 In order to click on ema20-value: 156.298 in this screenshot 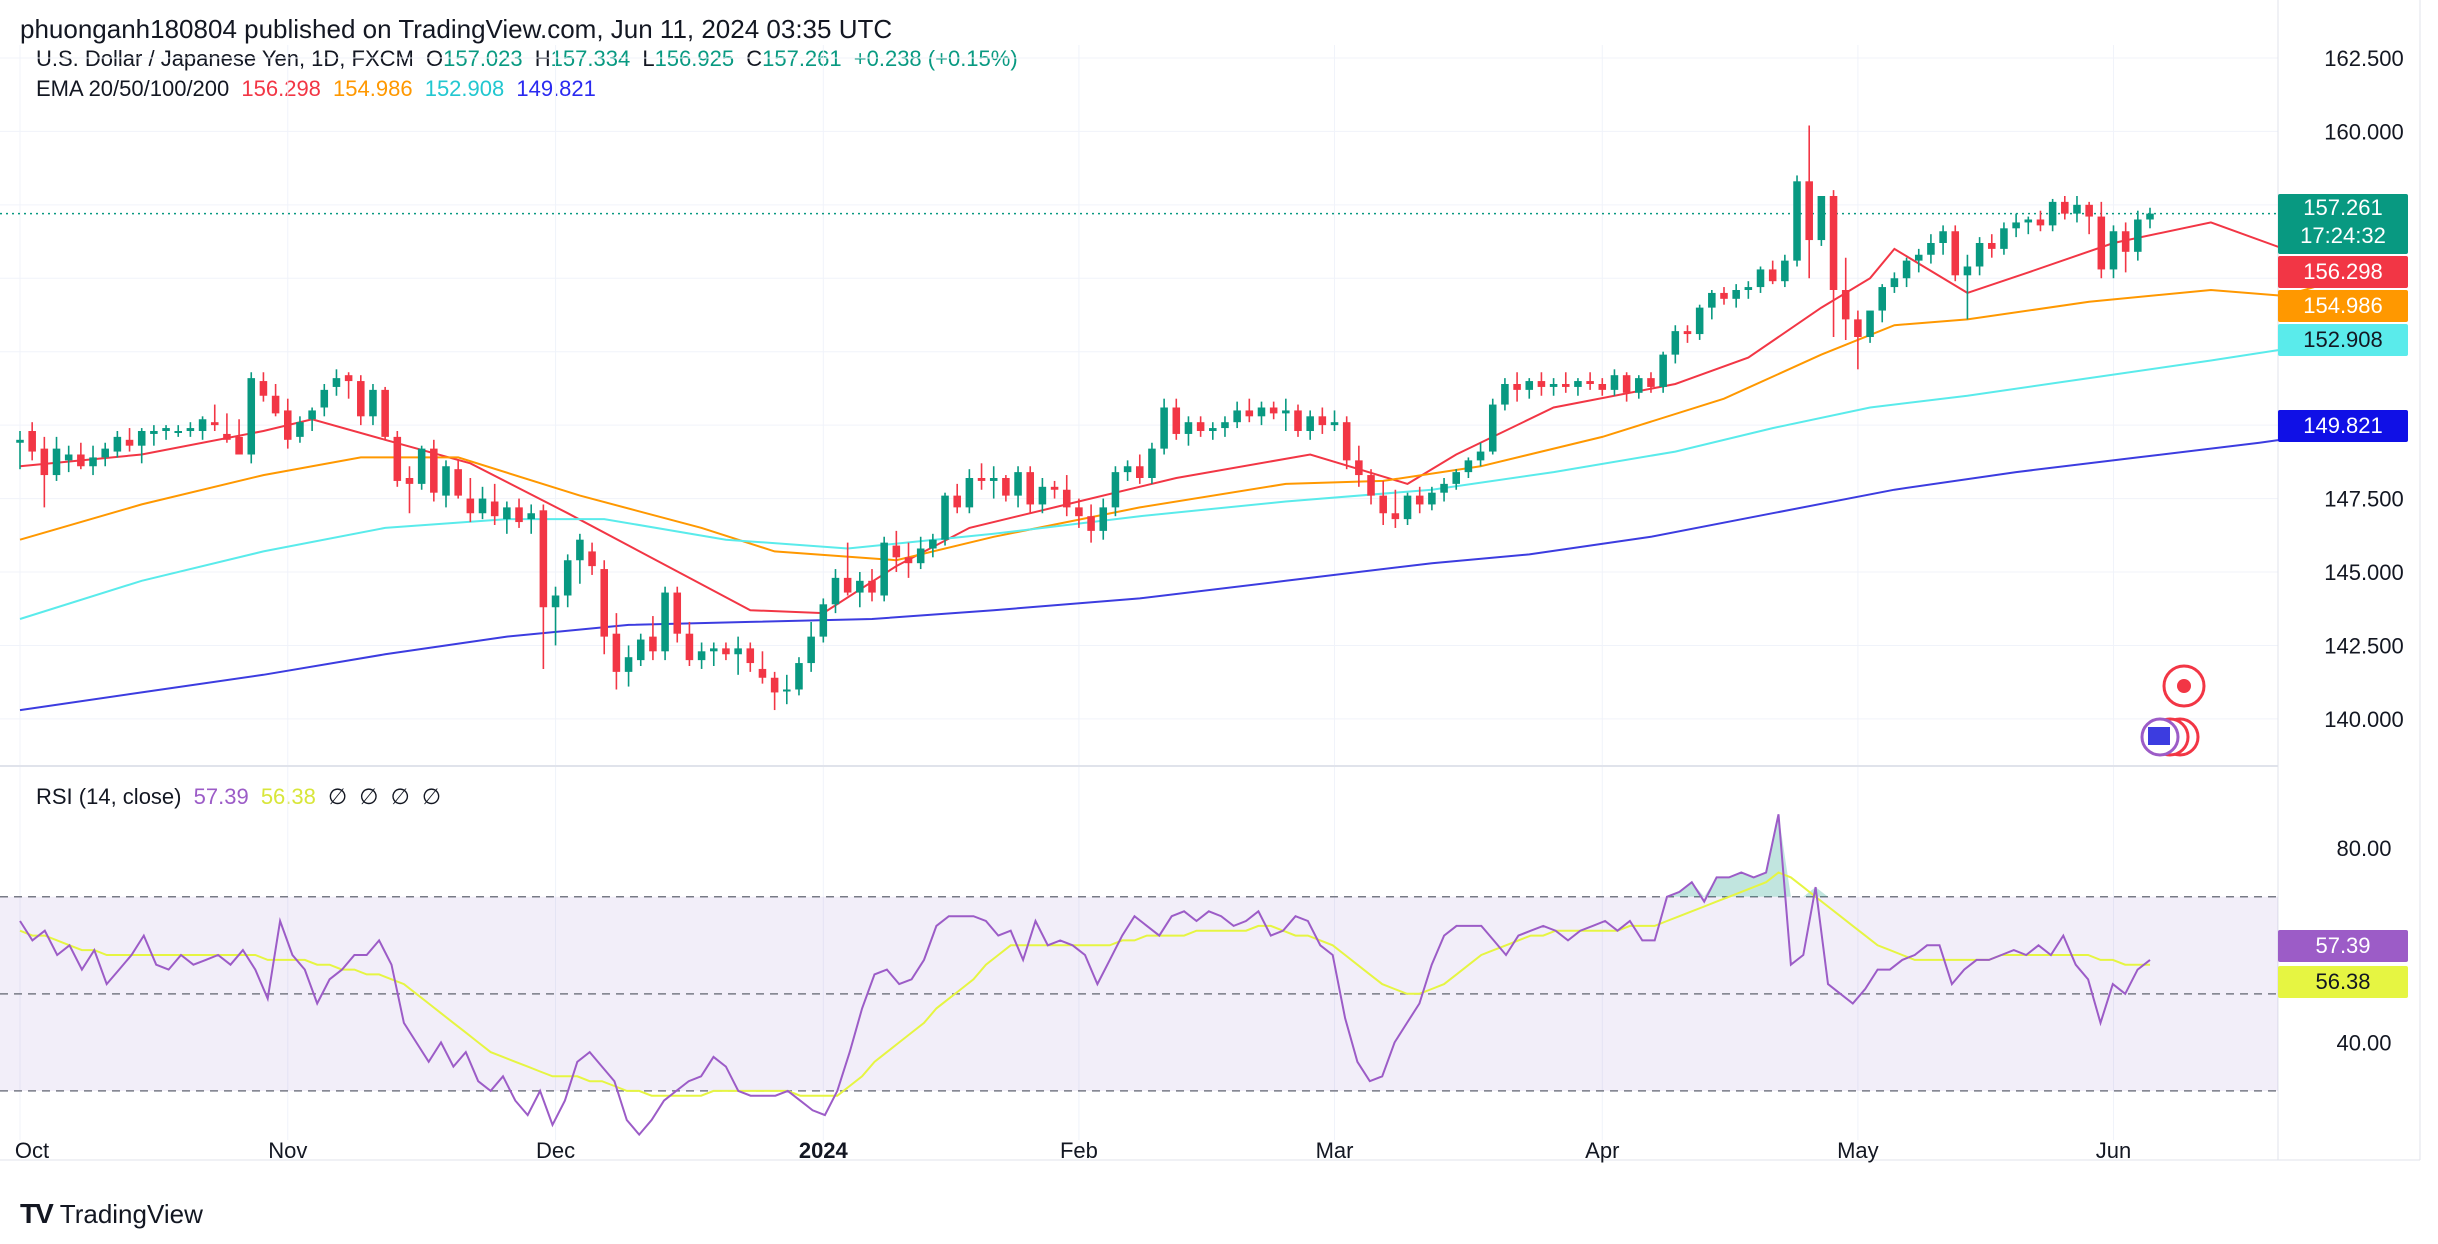, I will do `click(281, 88)`.